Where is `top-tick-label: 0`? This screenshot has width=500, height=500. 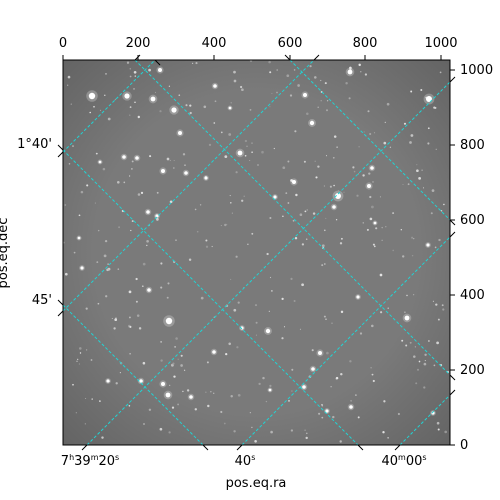 top-tick-label: 0 is located at coordinates (63, 43).